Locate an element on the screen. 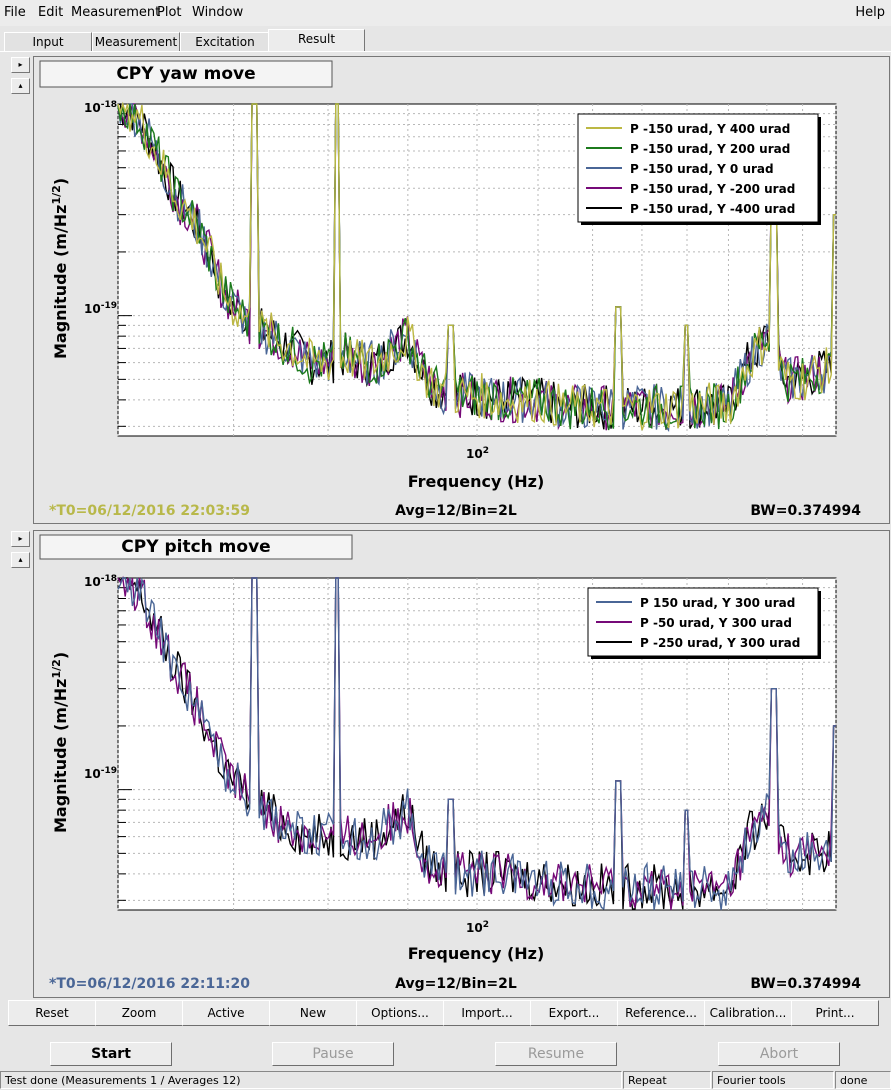 This screenshot has height=1090, width=891. tab-measurement: Measurement is located at coordinates (136, 42).